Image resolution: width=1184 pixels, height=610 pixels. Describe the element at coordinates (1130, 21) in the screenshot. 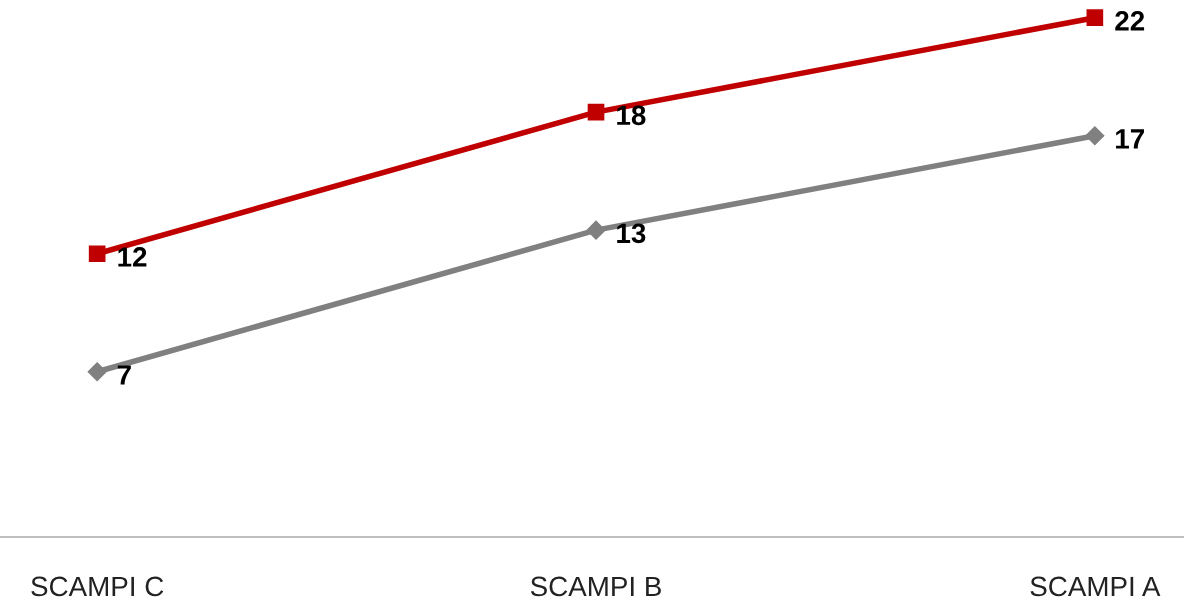

I see `data-label: 22` at that location.